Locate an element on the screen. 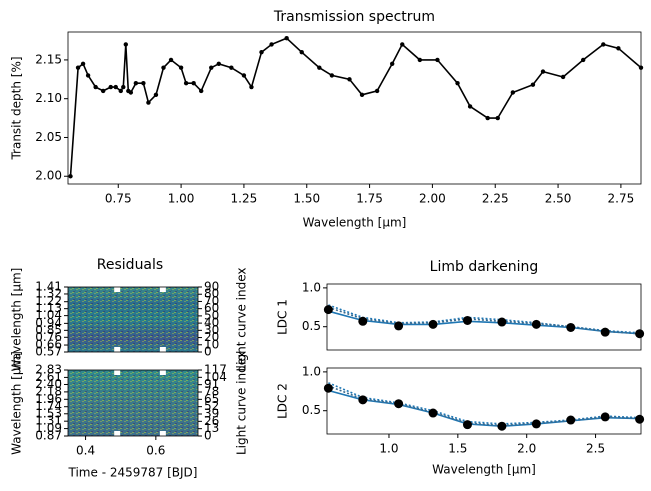  y-tick-label: 1.41 is located at coordinates (48, 287).